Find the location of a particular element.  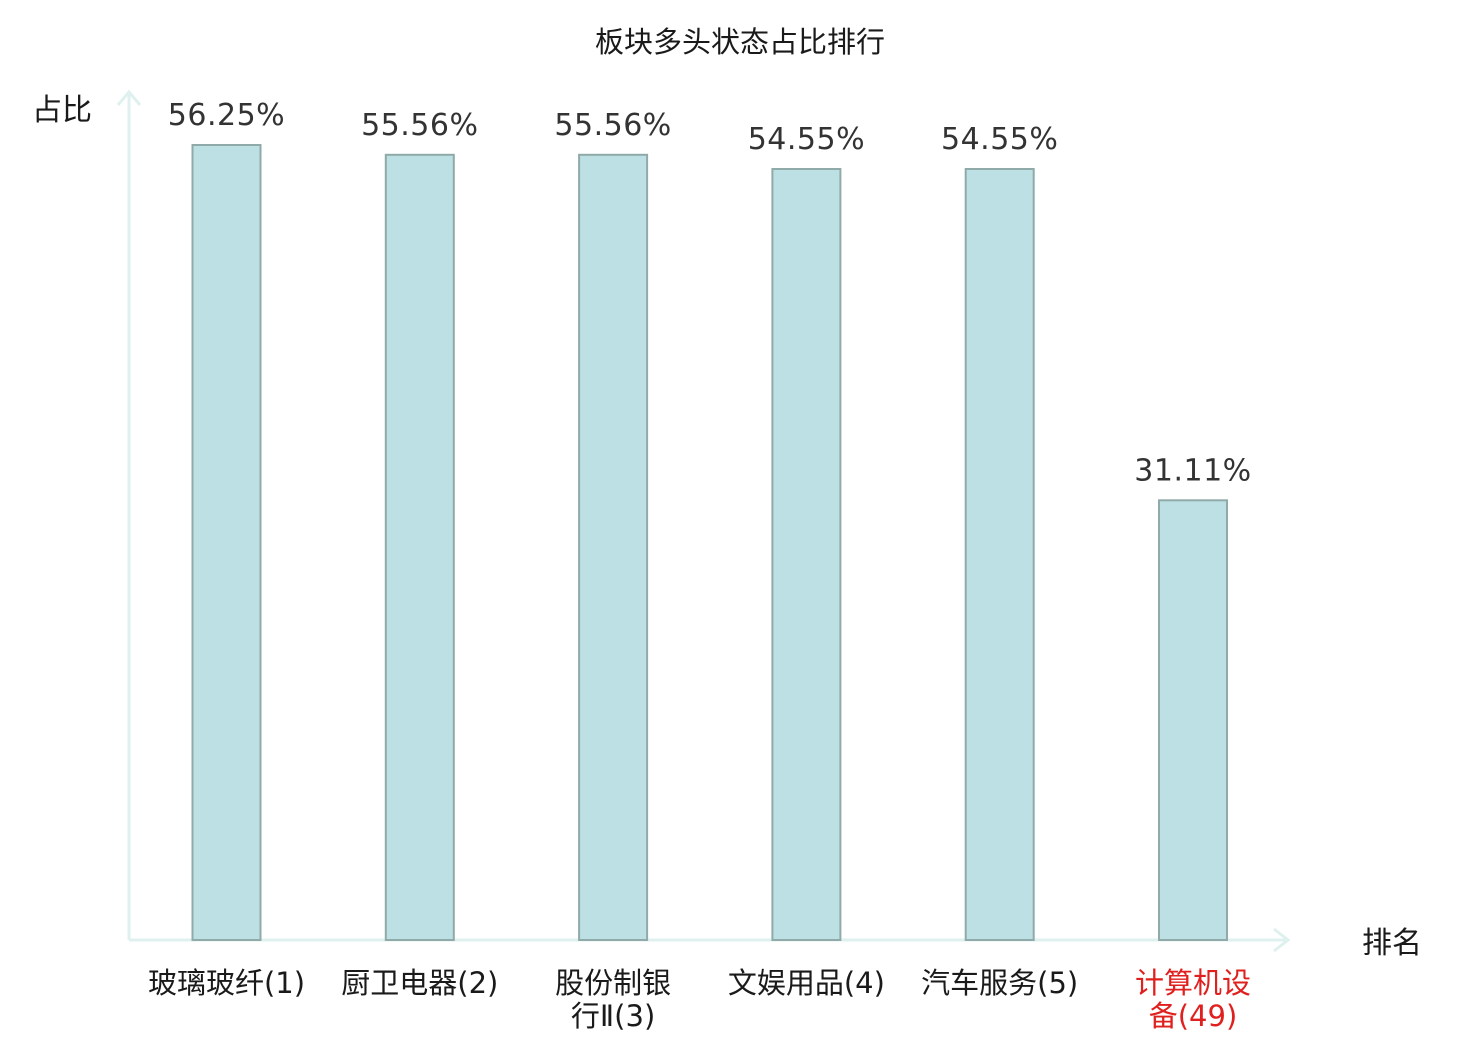

x-axis-arrow is located at coordinates (1282, 940).